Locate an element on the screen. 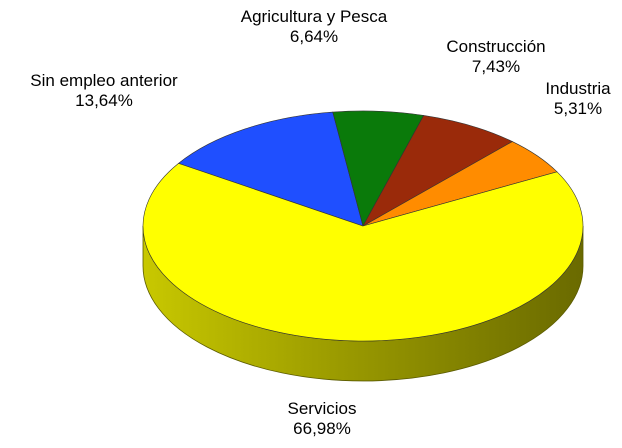 Image resolution: width=622 pixels, height=448 pixels. slice-value: 13,64% is located at coordinates (104, 100).